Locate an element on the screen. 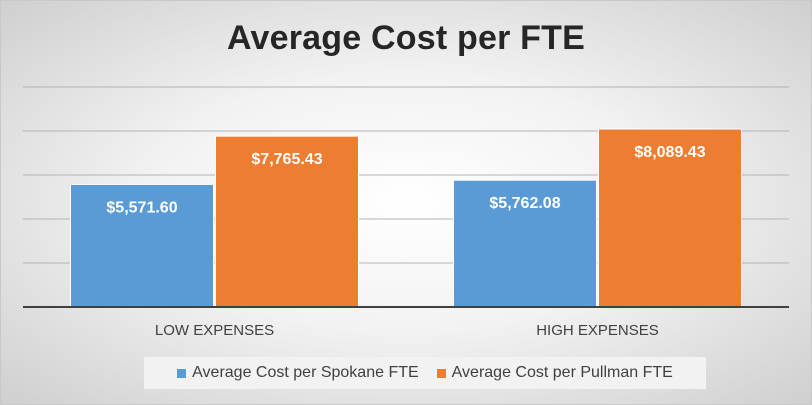 This screenshot has height=405, width=812. chart-title: Average Cost per FTE is located at coordinates (406, 38).